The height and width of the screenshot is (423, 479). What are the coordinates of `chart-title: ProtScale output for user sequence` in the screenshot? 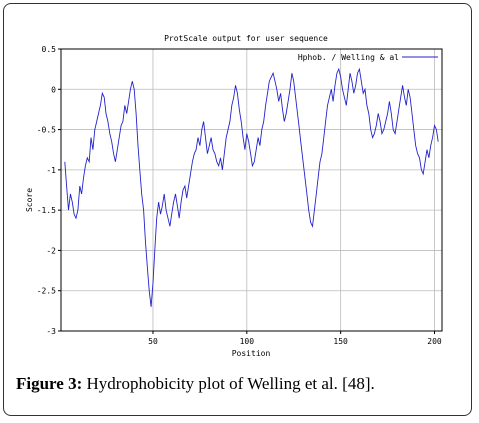 It's located at (246, 38).